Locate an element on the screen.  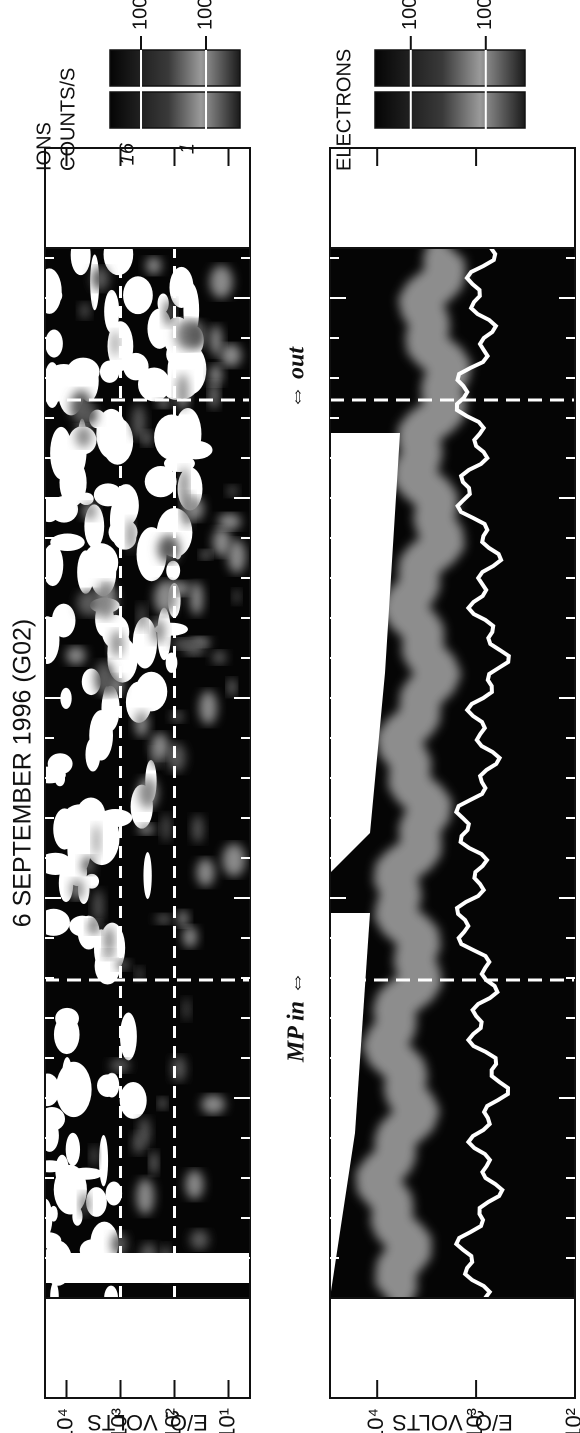
y-tick-label: 10¹ is located at coordinates (226, 1420).